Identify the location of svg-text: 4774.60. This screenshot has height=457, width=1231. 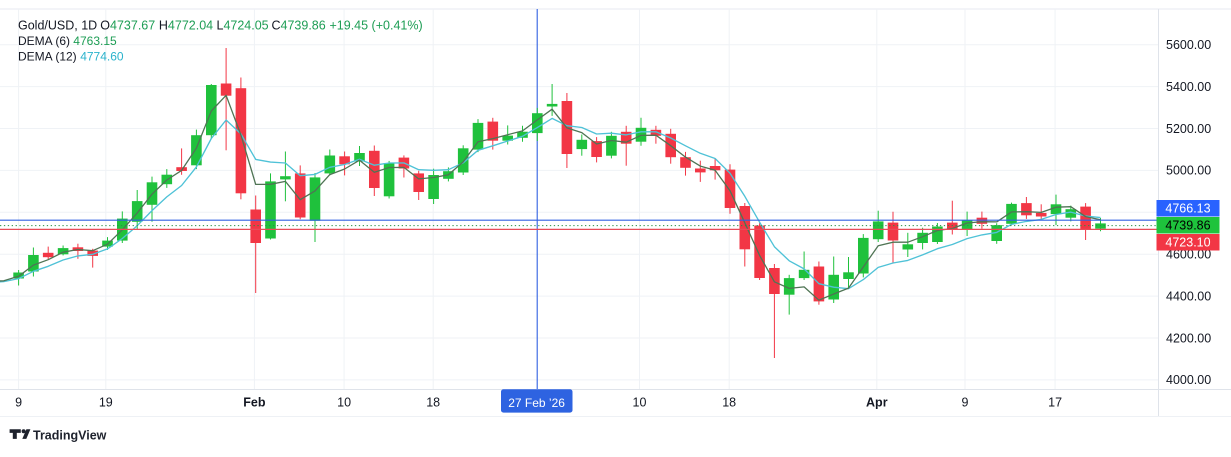
(102, 57).